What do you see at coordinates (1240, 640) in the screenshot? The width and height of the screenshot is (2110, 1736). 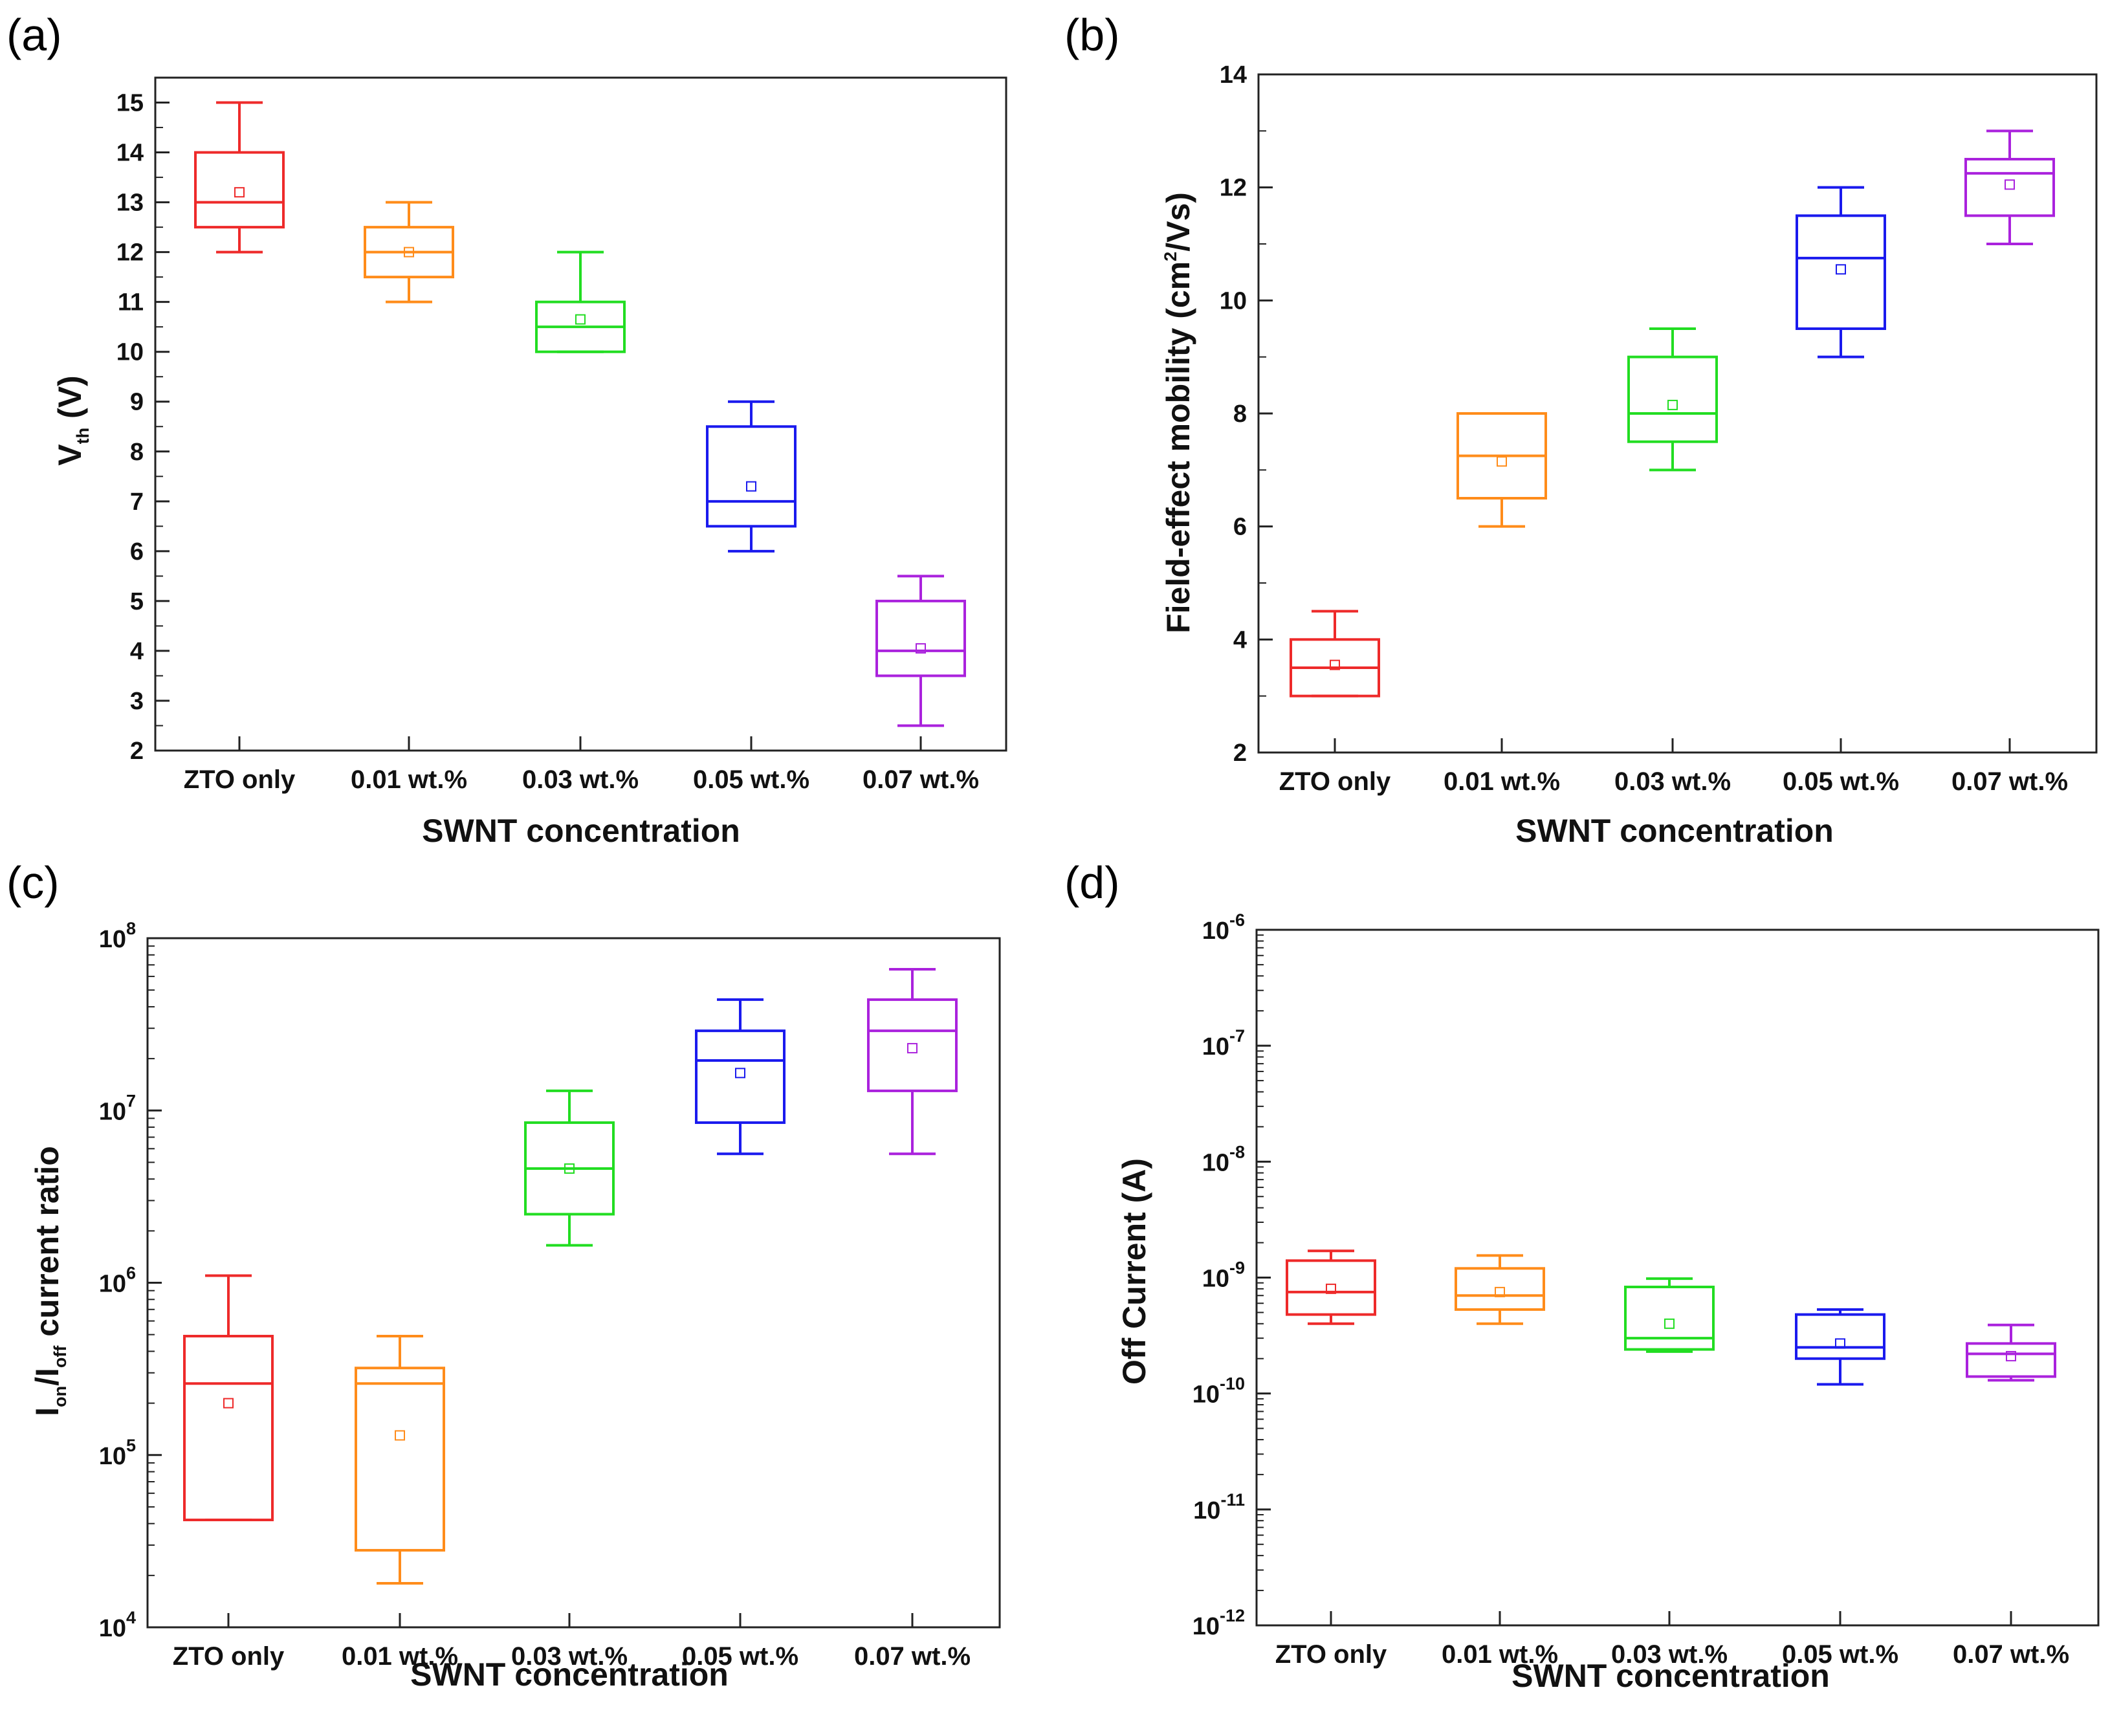 I see `panel-b-ytick-label: 4` at bounding box center [1240, 640].